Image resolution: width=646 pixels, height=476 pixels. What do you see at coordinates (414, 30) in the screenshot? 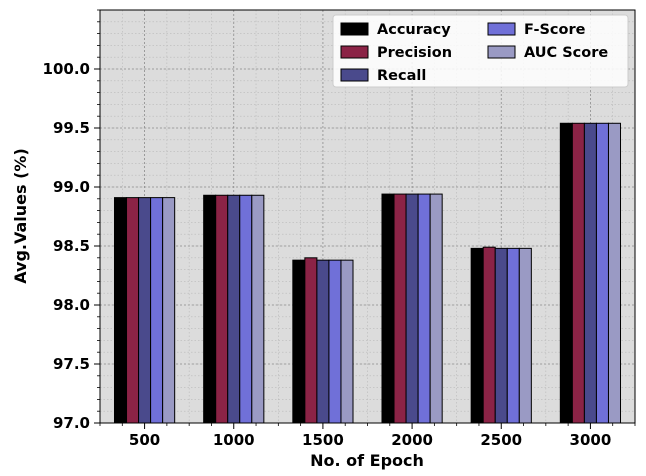
I see `legend-label: Accuracy` at bounding box center [414, 30].